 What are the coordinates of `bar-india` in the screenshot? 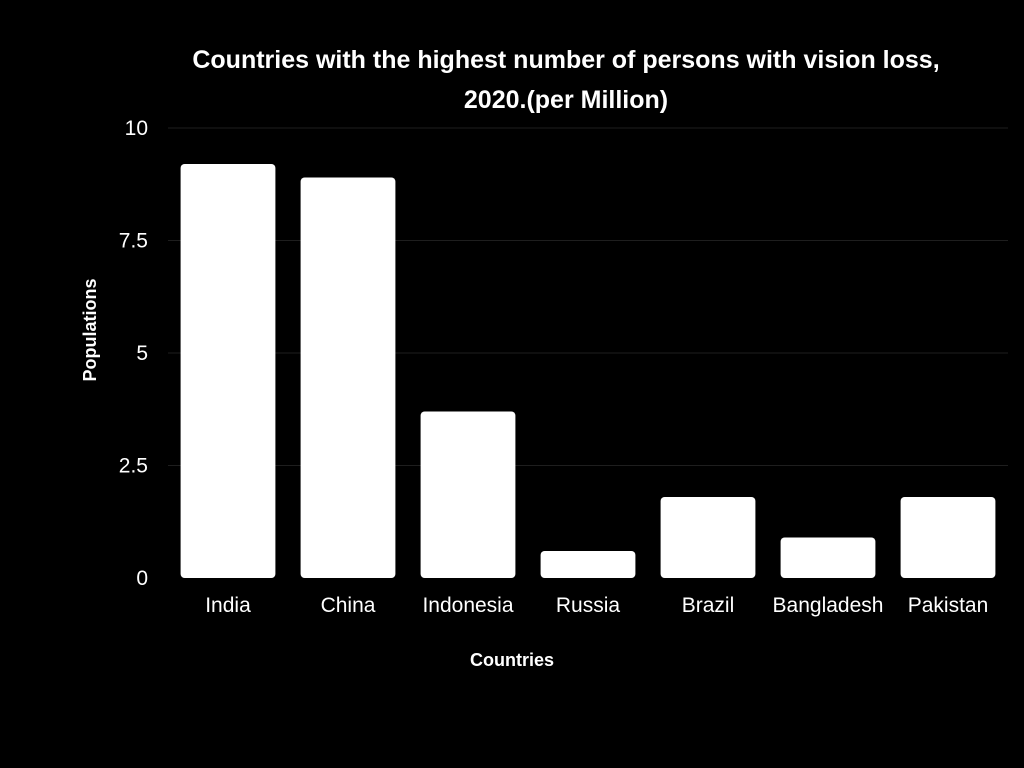 It's located at (228, 371).